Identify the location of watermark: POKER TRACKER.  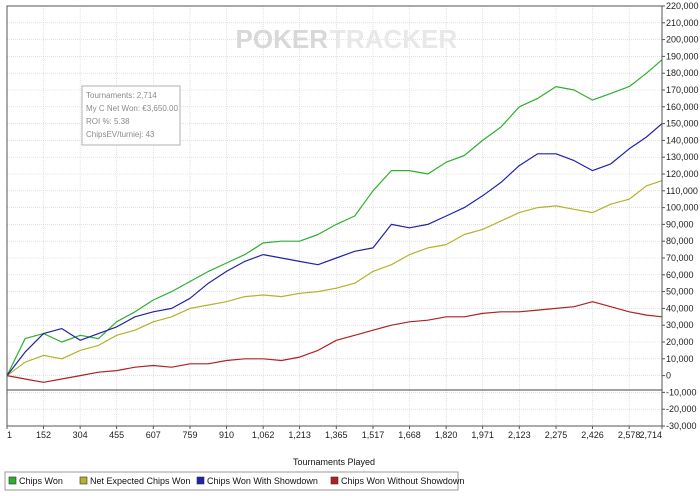
(347, 39).